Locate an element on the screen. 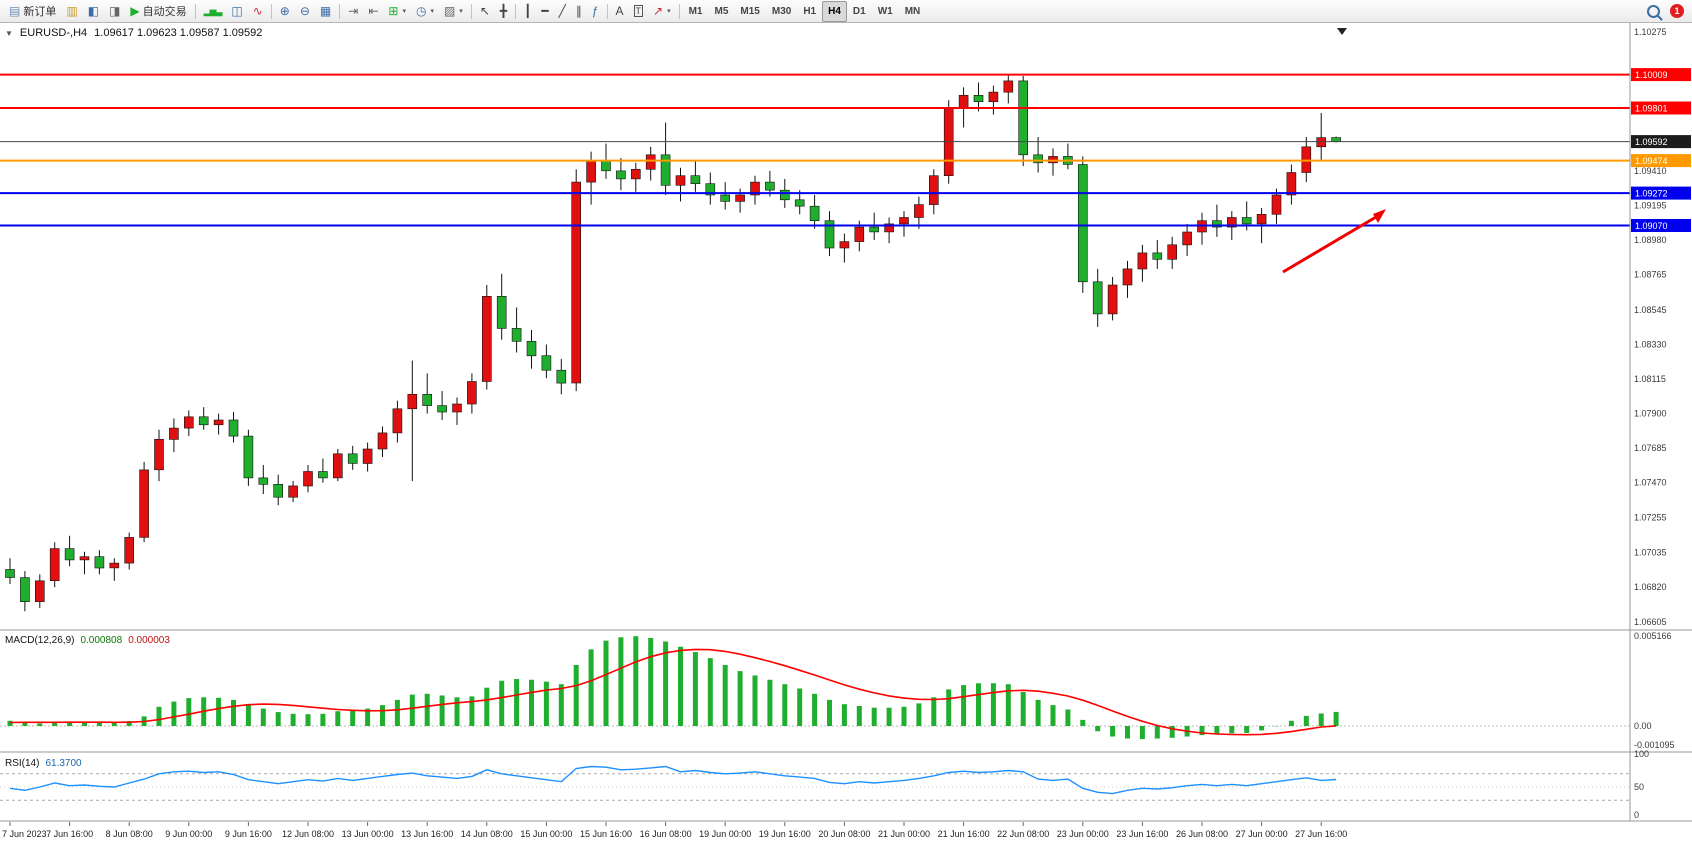 The width and height of the screenshot is (1692, 845). timeframe-m5-button: M5 is located at coordinates (721, 11).